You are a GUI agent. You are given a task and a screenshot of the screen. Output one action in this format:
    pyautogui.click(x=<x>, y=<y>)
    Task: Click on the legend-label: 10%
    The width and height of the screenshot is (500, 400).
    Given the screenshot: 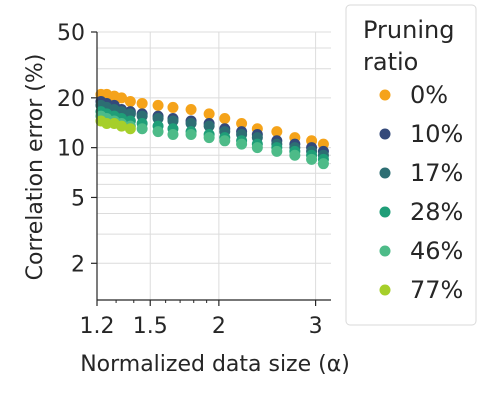 What is the action you would take?
    pyautogui.click(x=436, y=134)
    